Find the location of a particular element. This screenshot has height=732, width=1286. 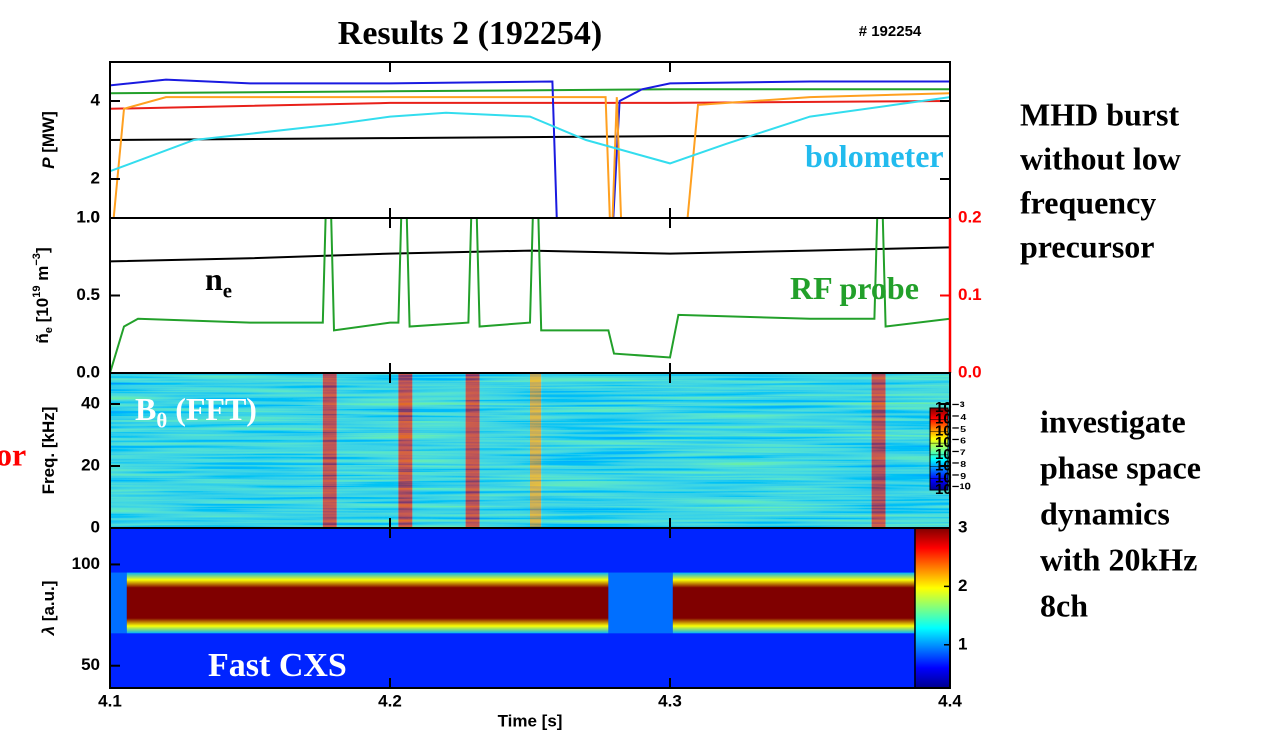

label: ne is located at coordinates (218, 281).